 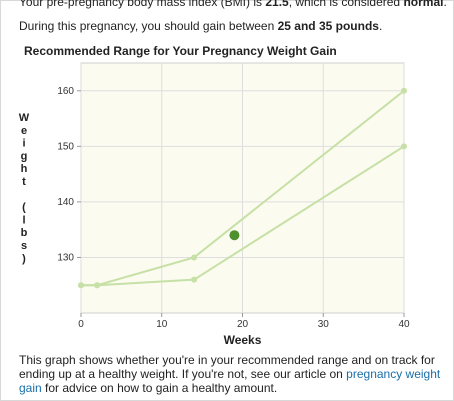 What do you see at coordinates (423, 4) in the screenshot?
I see `bmi-category: normal` at bounding box center [423, 4].